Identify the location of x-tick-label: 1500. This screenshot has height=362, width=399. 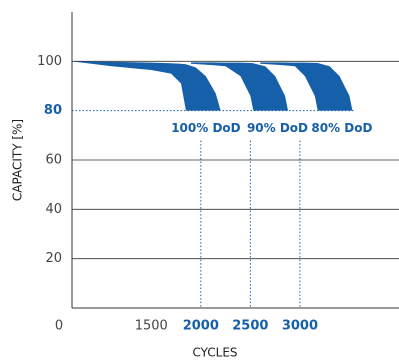
(151, 326).